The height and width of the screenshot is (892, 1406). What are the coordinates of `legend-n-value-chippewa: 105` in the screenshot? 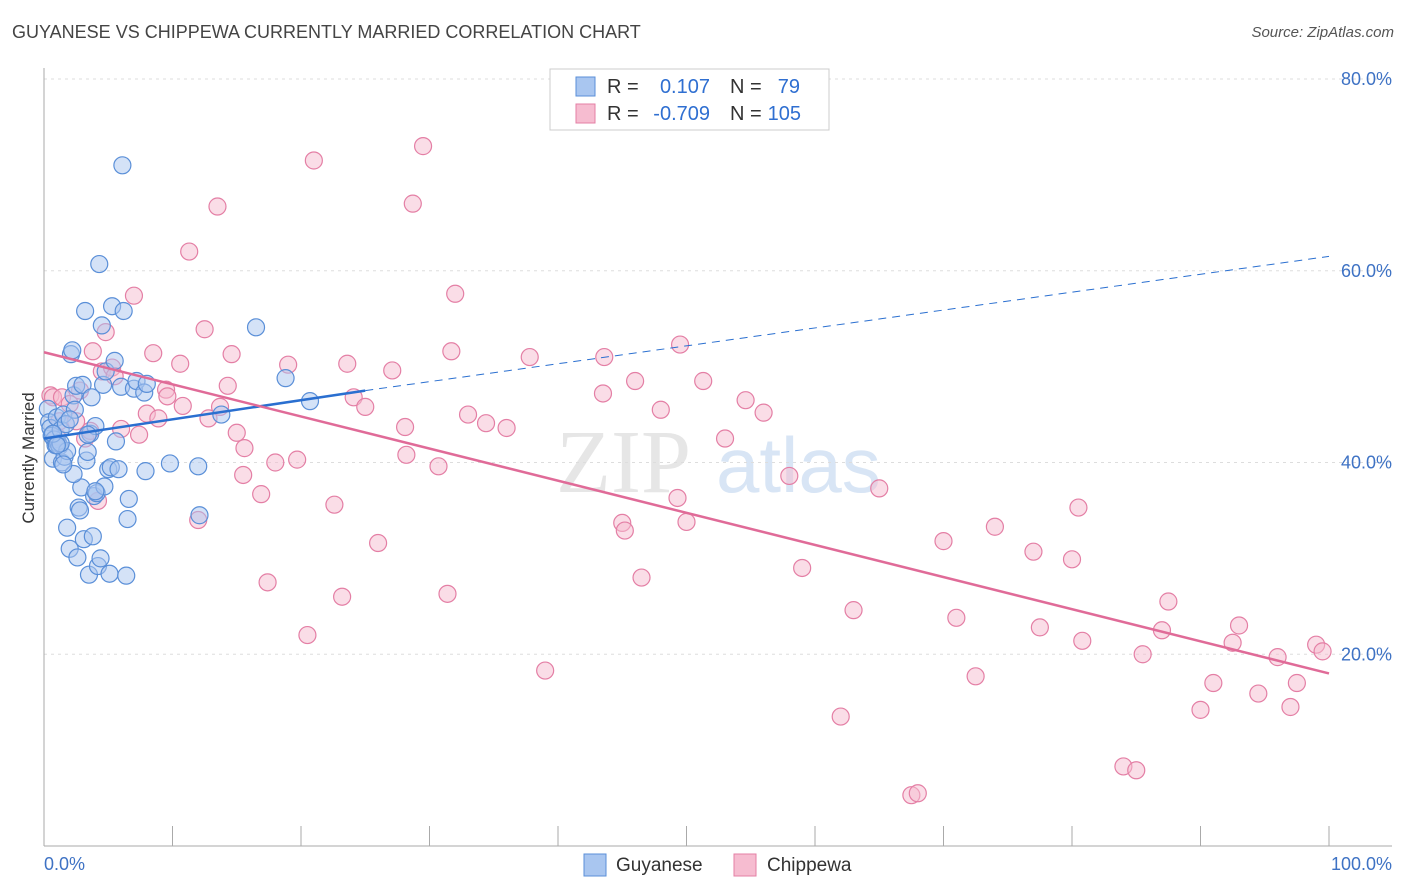 It's located at (784, 114).